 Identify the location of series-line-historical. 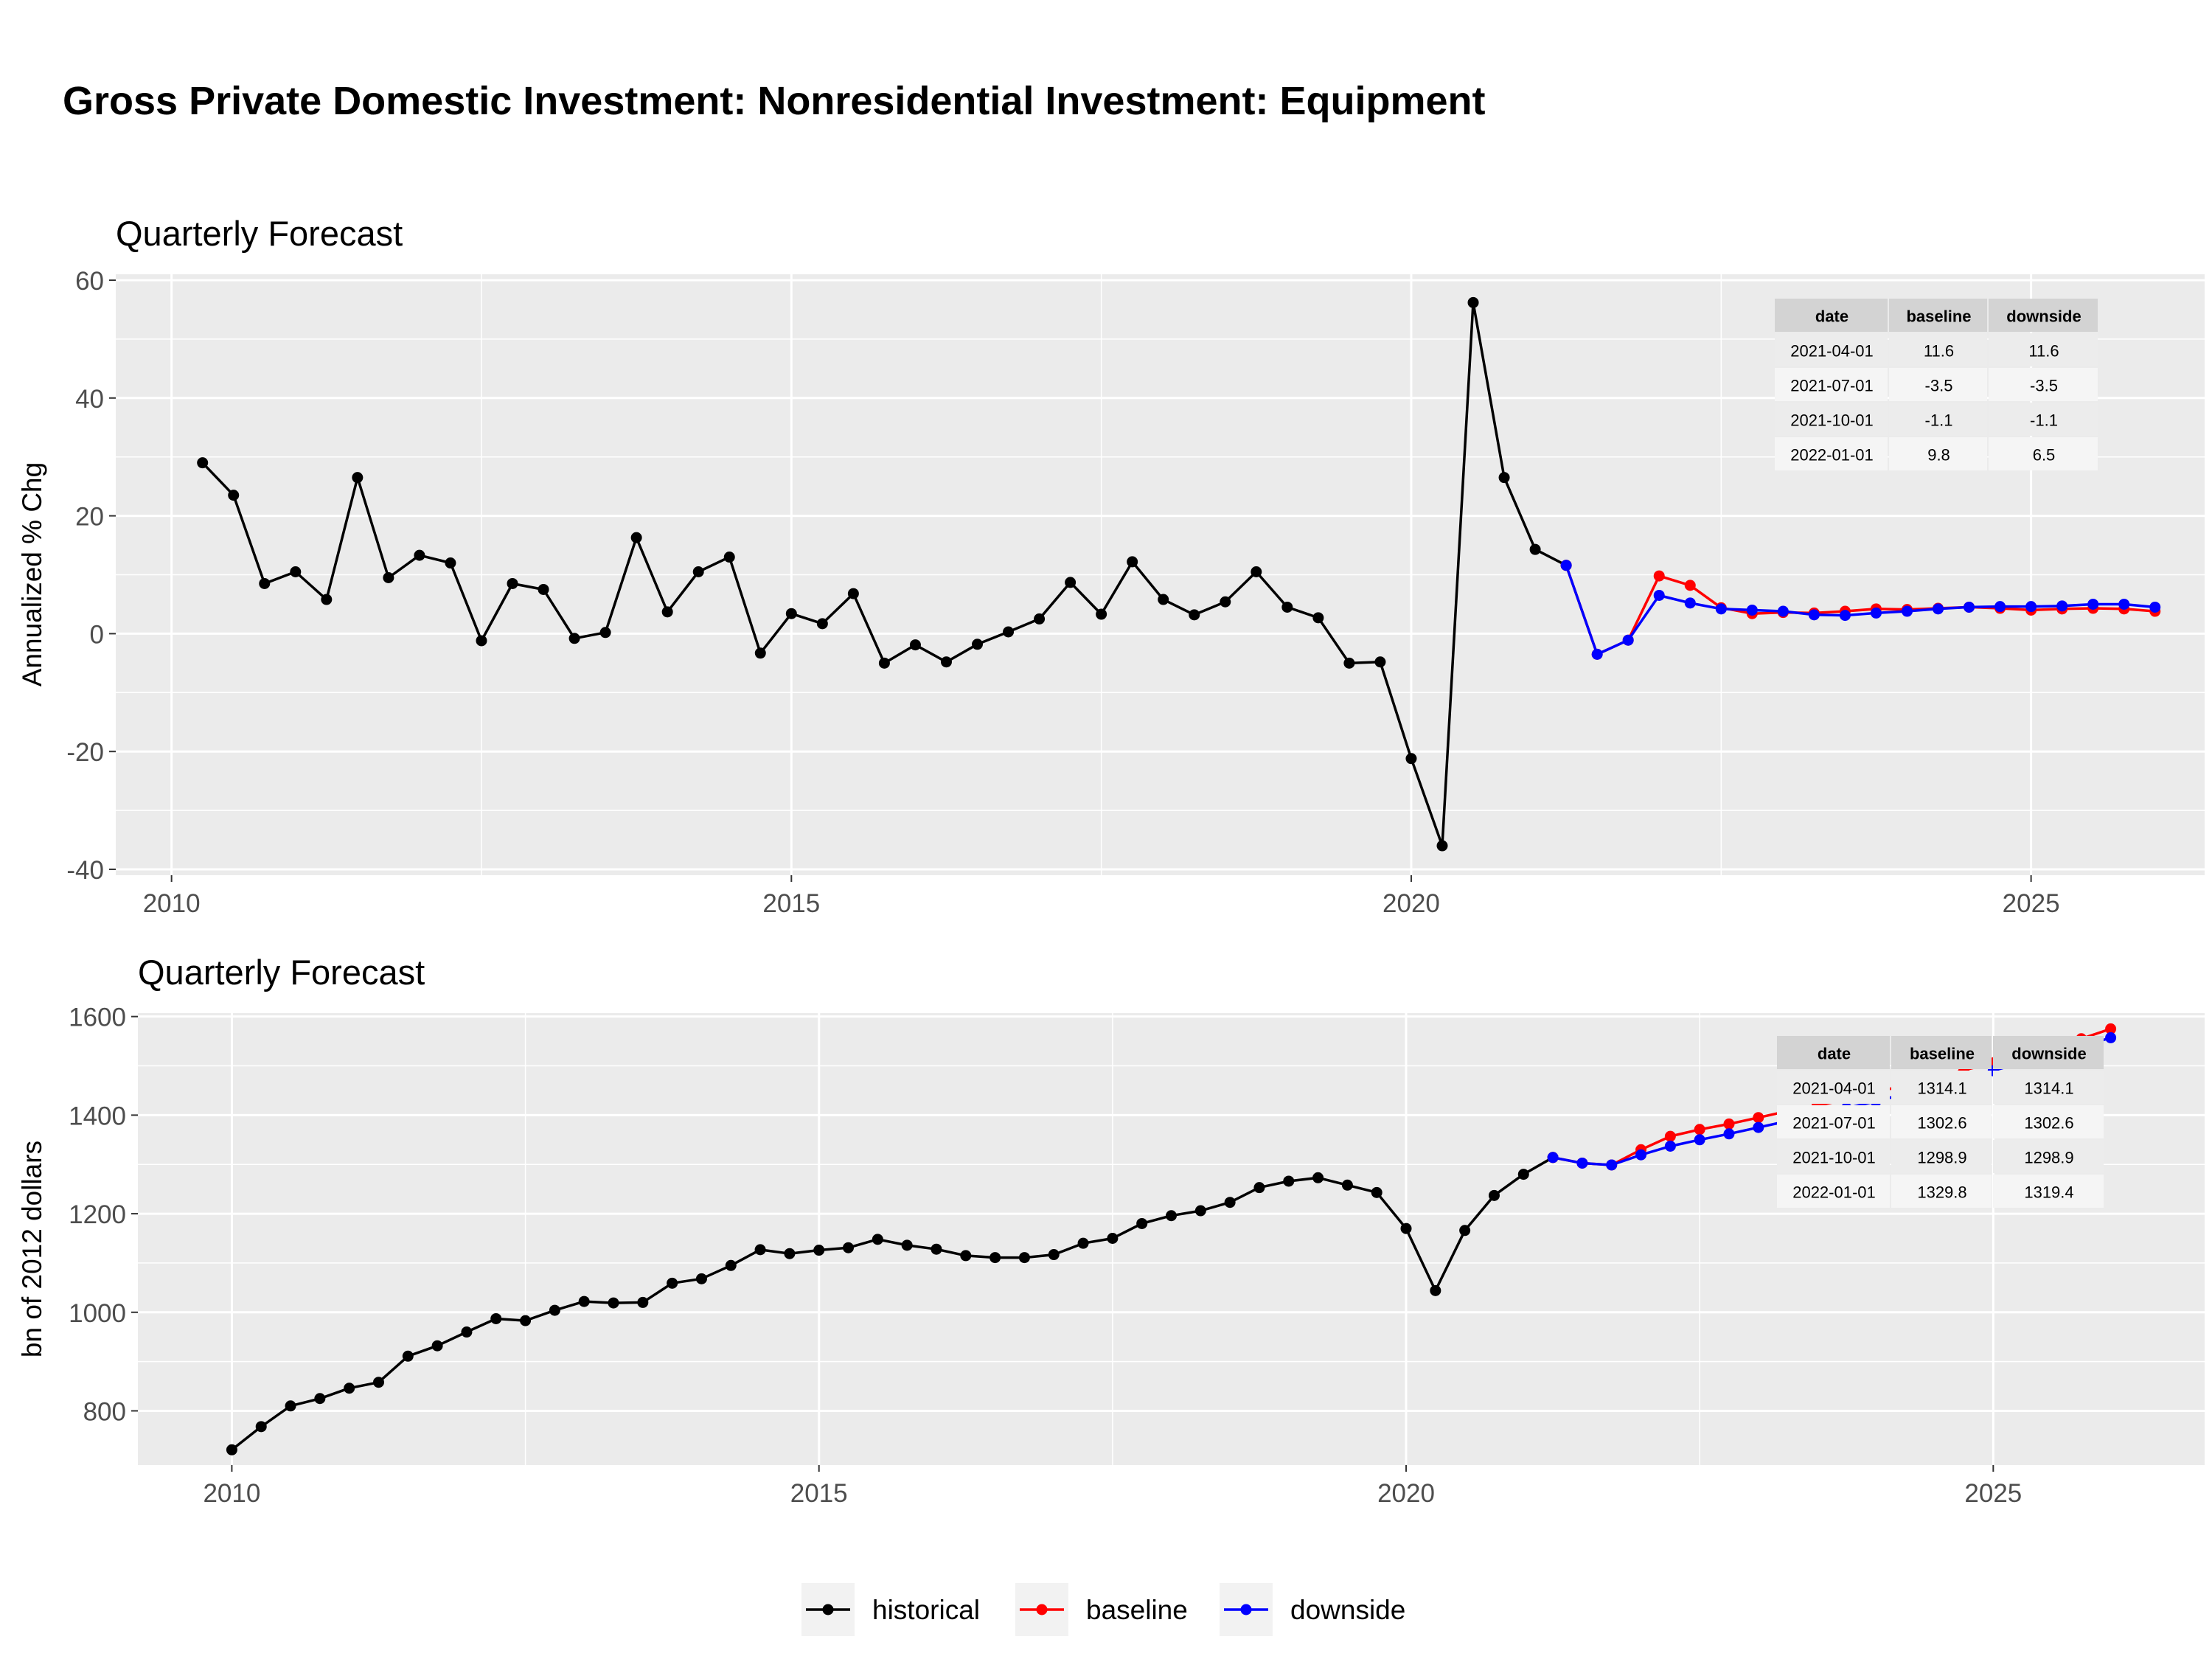
(892, 1303).